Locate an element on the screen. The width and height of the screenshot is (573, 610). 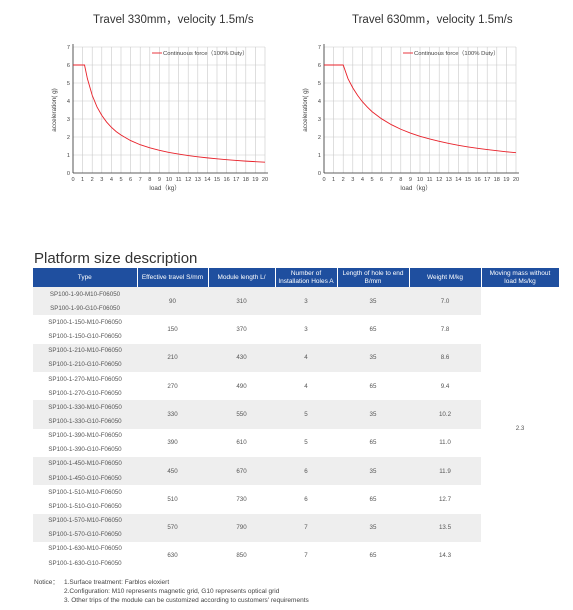
table-row: SP100-1-330-M10-F06050 330 550 5 35 10.2 is located at coordinates (296, 414).